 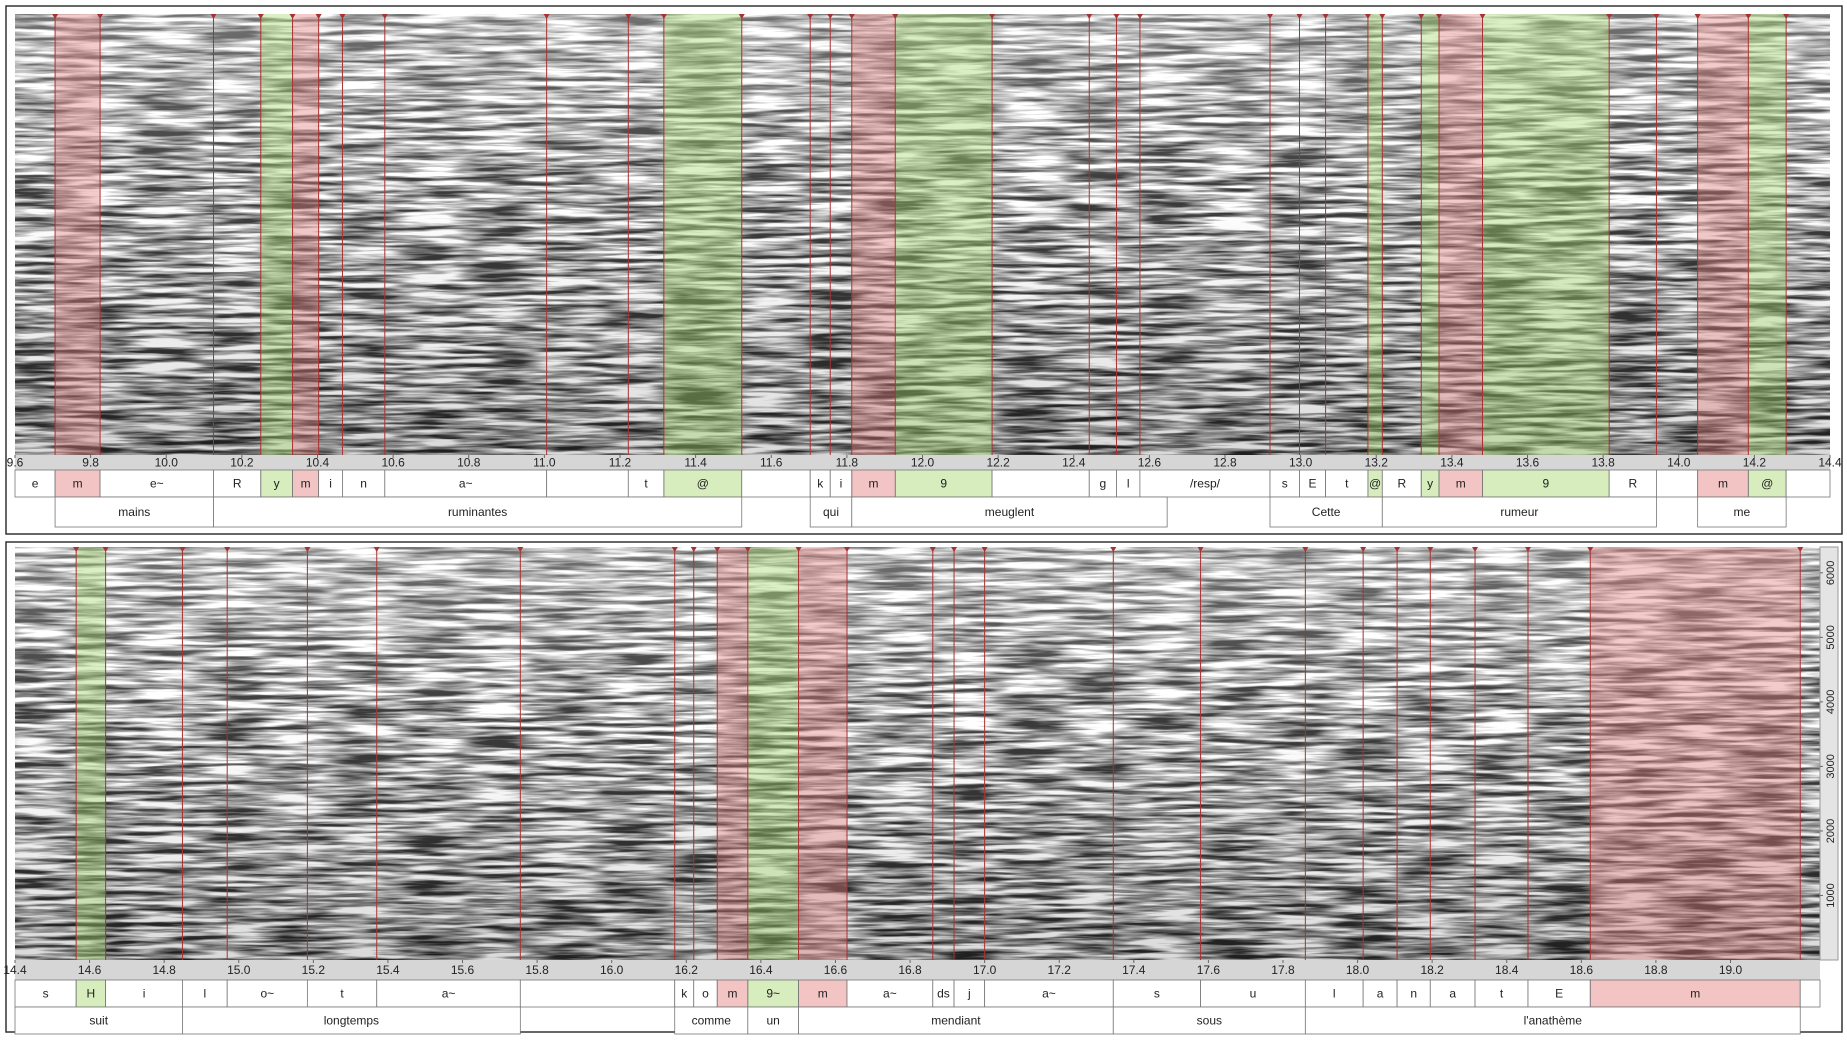 I want to click on phone-label: a, so click(x=1452, y=994).